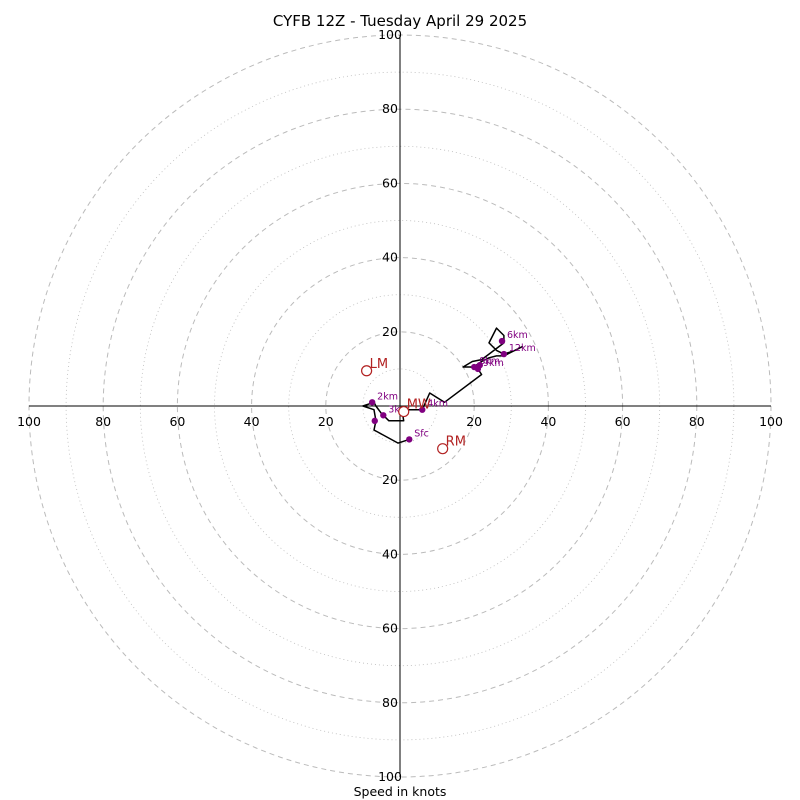 This screenshot has height=800, width=800. I want to click on tick-label-top-60: 60, so click(390, 182).